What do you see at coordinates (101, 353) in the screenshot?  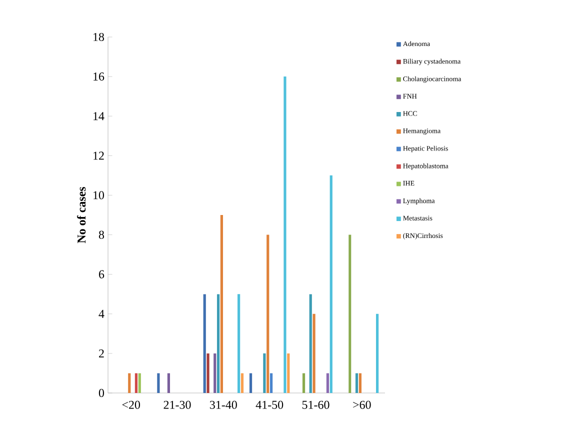 I see `y-tick-label: 2` at bounding box center [101, 353].